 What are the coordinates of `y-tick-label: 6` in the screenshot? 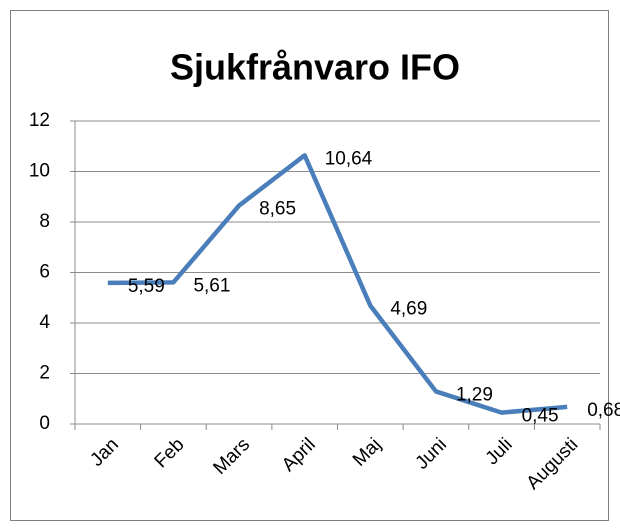 It's located at (44, 272).